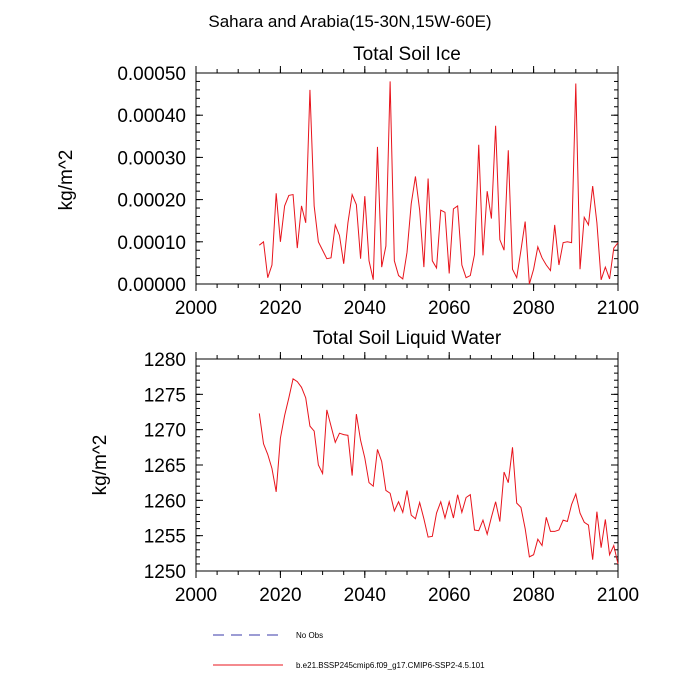 The width and height of the screenshot is (700, 700). I want to click on y-tick-label: 1265, so click(165, 466).